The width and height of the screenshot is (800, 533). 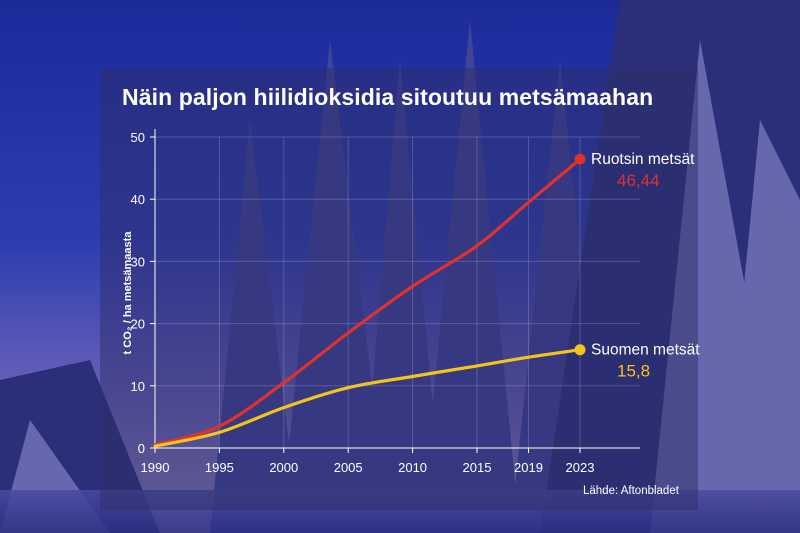 I want to click on series-value-label-suomi: 15,8, so click(x=633, y=371).